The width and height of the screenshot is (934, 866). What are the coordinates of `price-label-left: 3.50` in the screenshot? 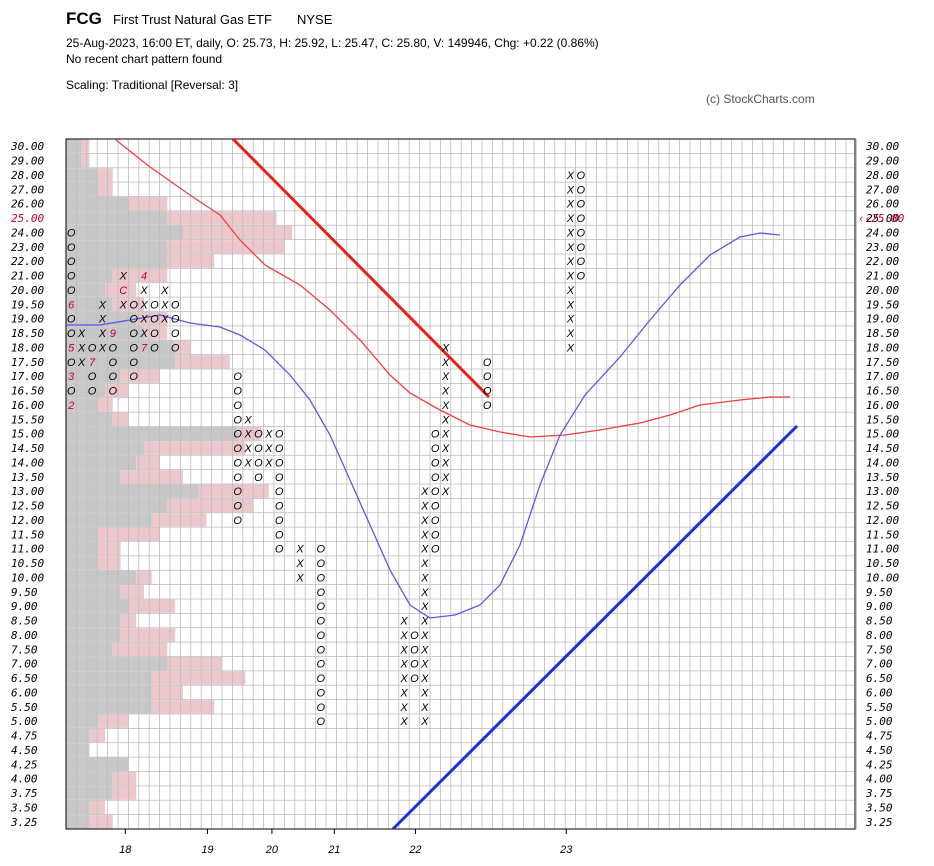 It's located at (24, 807).